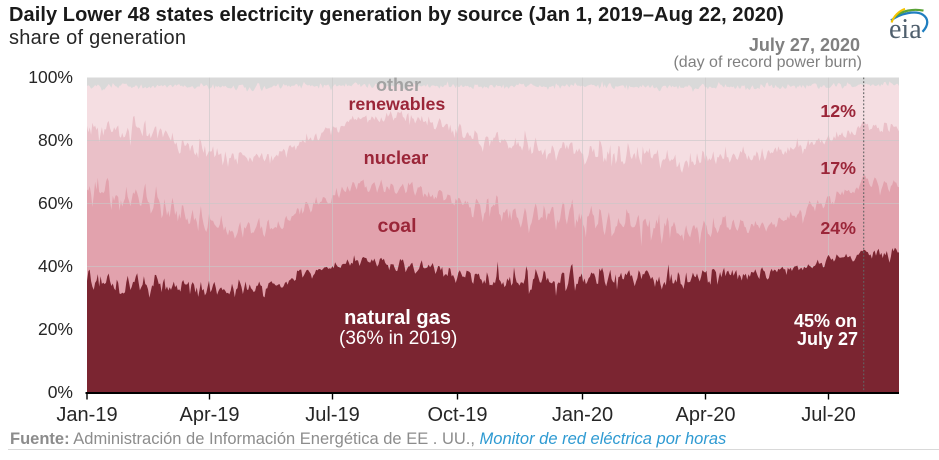 Image resolution: width=939 pixels, height=460 pixels. Describe the element at coordinates (905, 29) in the screenshot. I see `svg-text: eia` at that location.